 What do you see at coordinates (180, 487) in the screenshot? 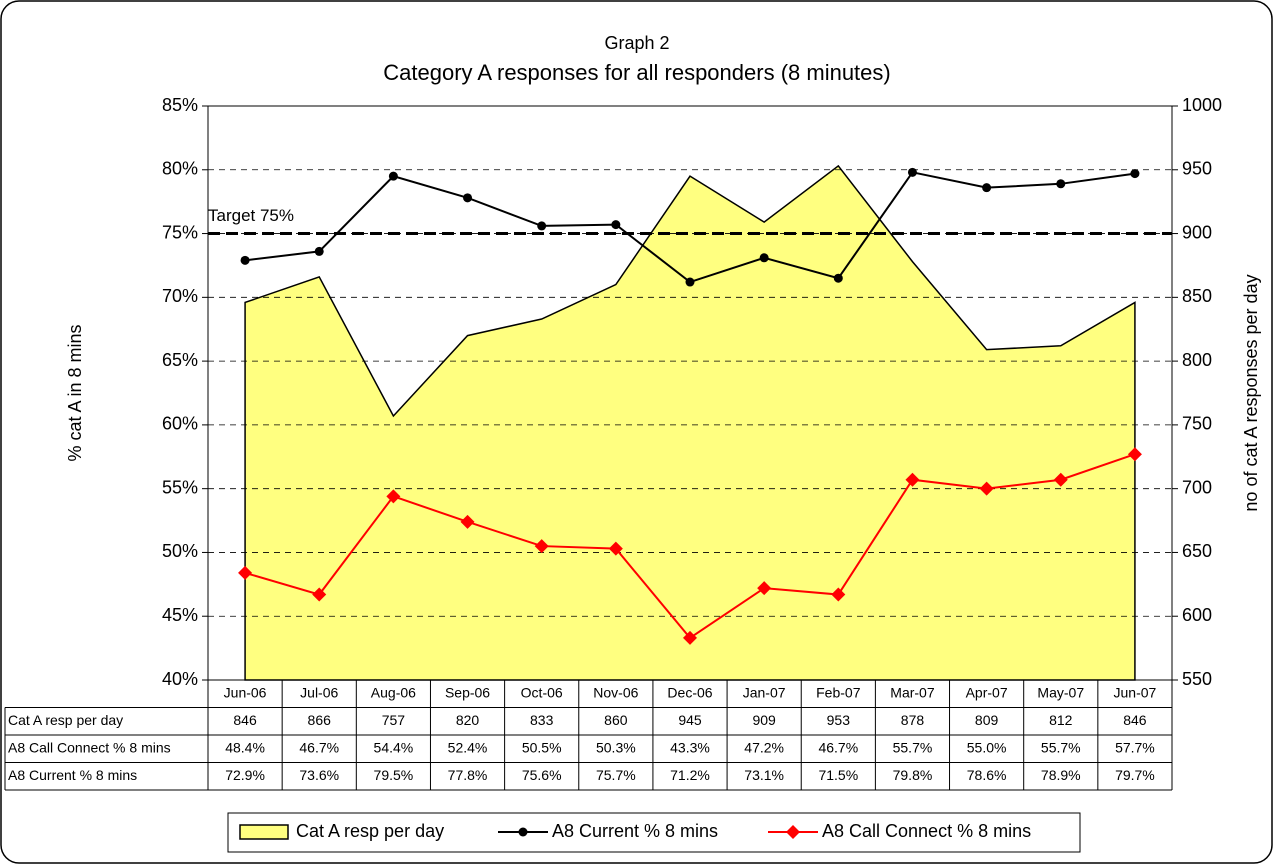
I see `y-tick-label: 55%` at bounding box center [180, 487].